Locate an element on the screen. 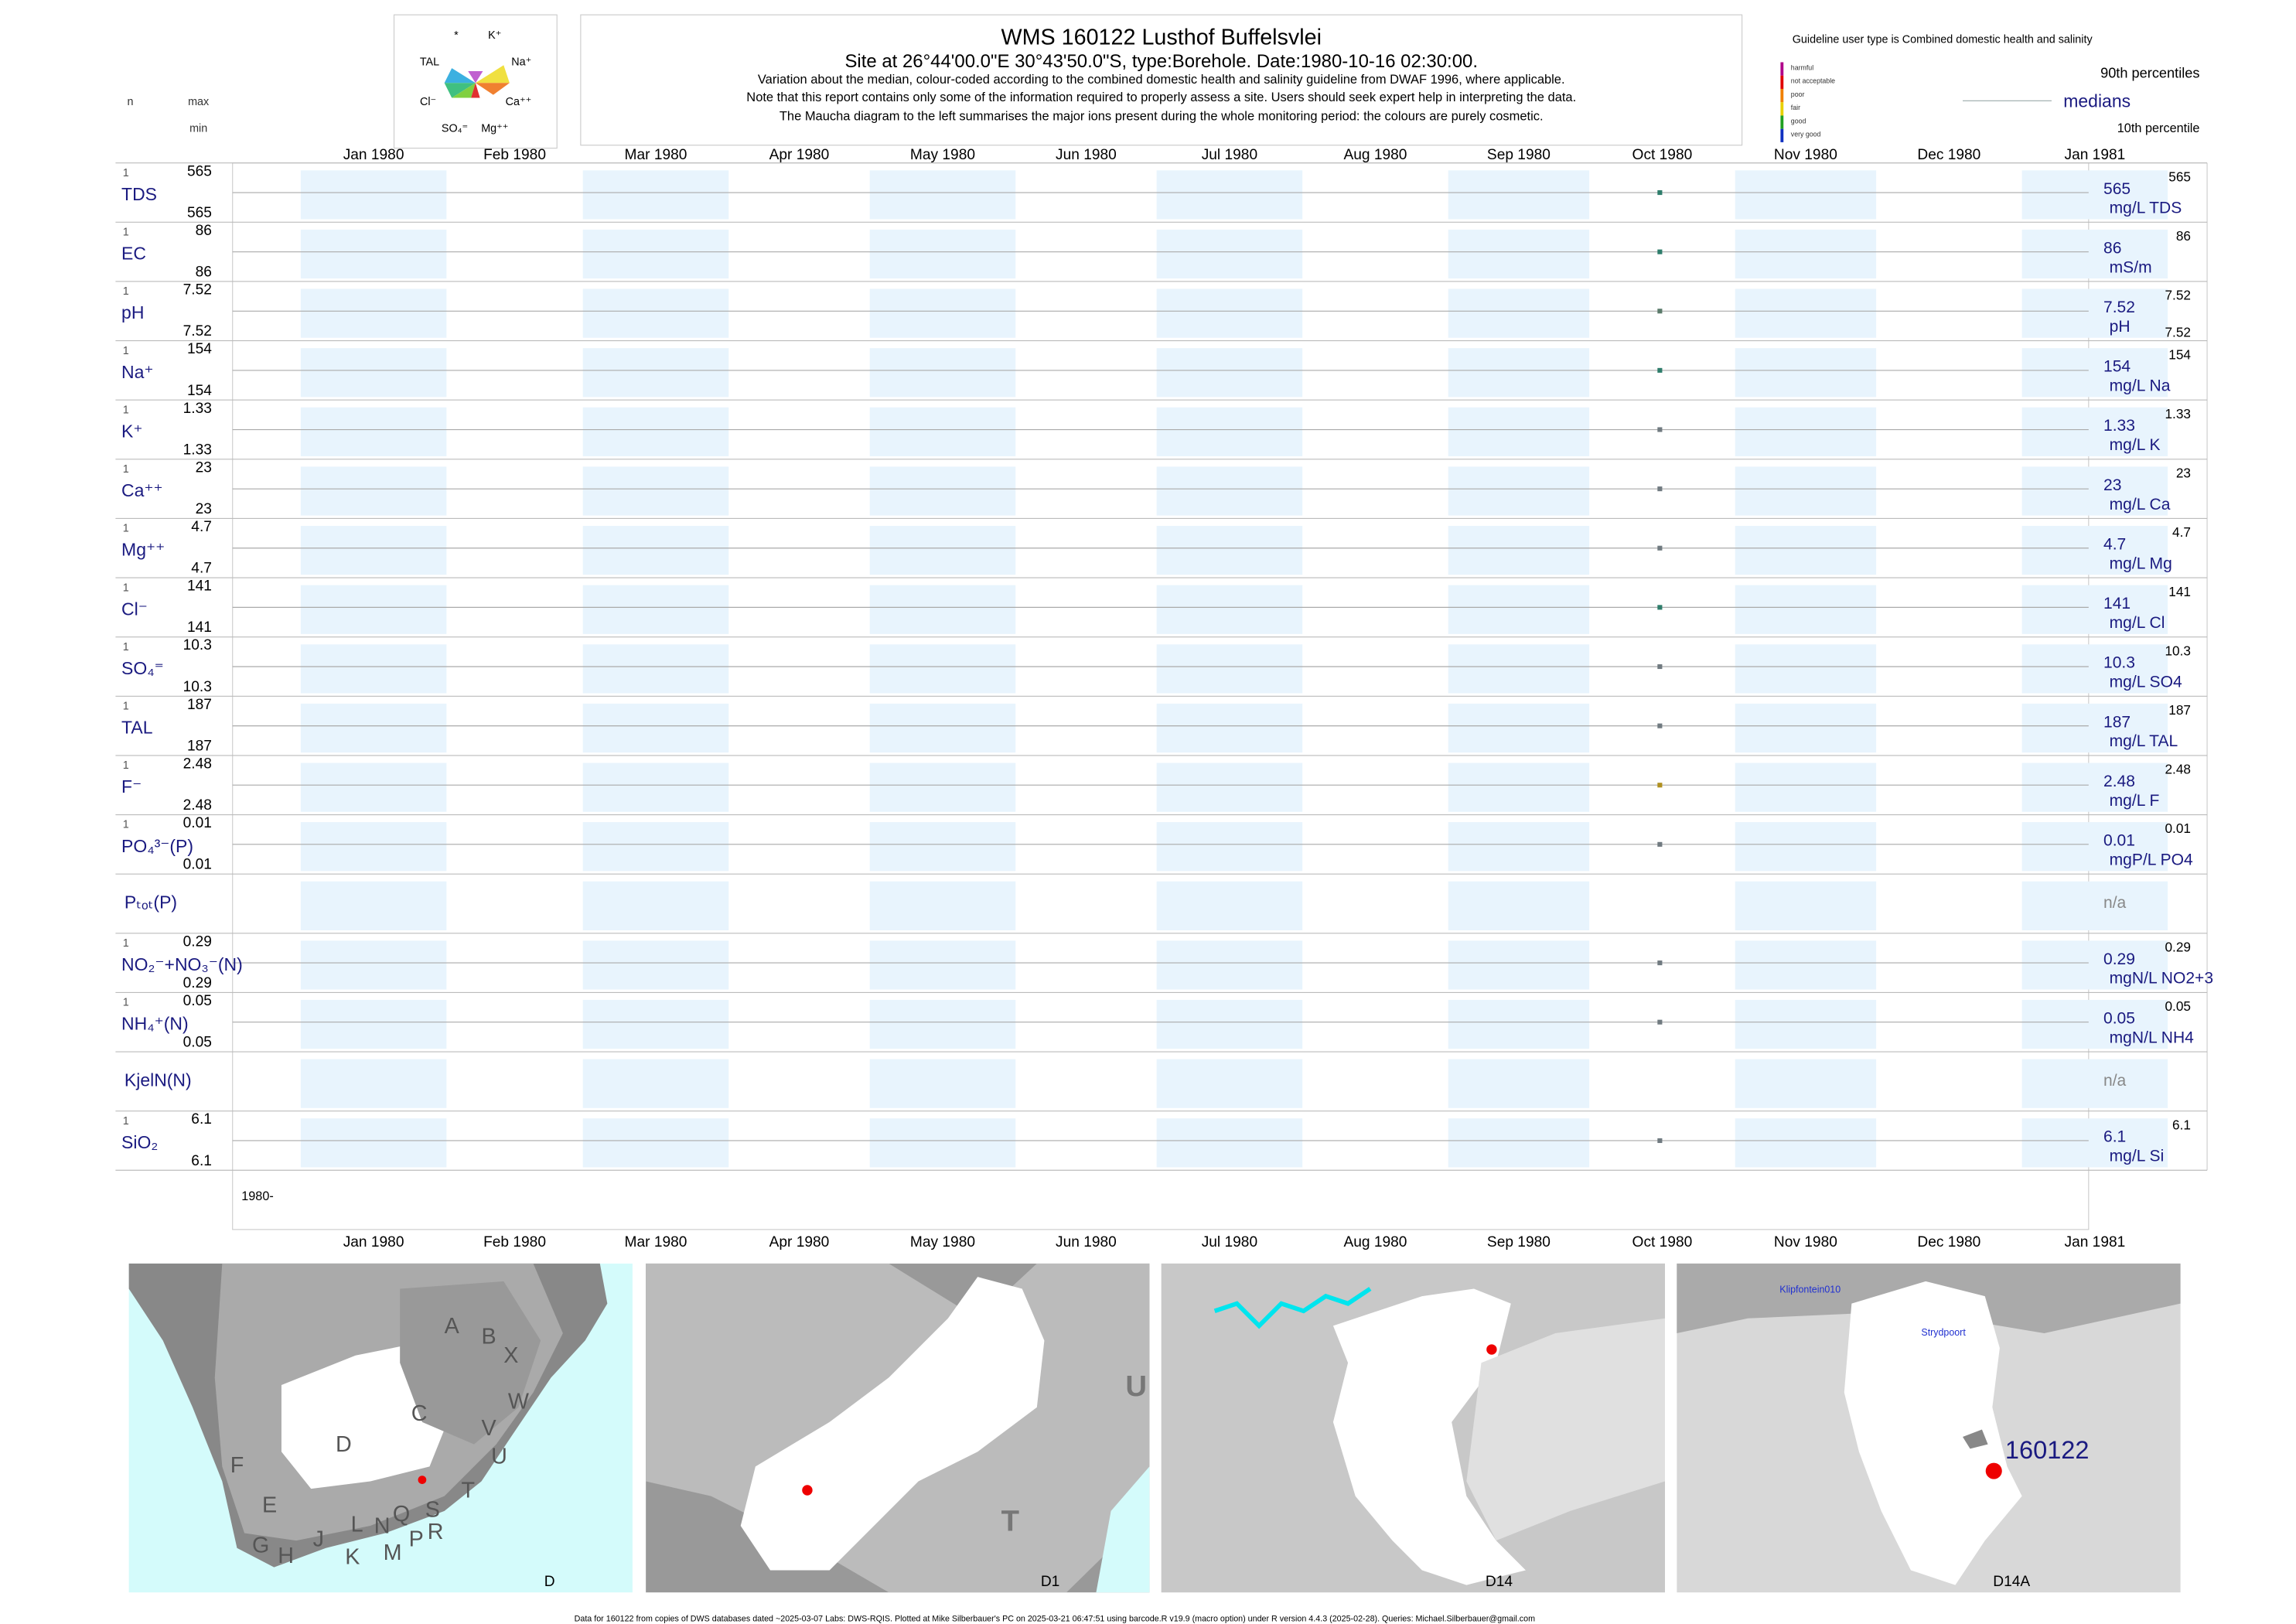 The height and width of the screenshot is (1624, 2296). row-label: EC is located at coordinates (133, 254).